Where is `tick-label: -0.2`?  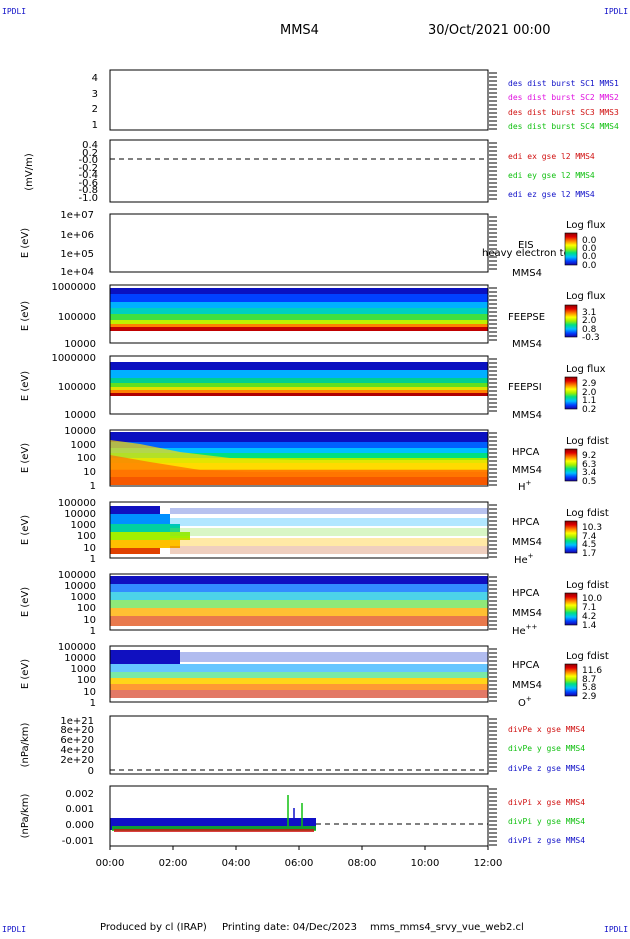
tick-label: -0.2 is located at coordinates (88, 168).